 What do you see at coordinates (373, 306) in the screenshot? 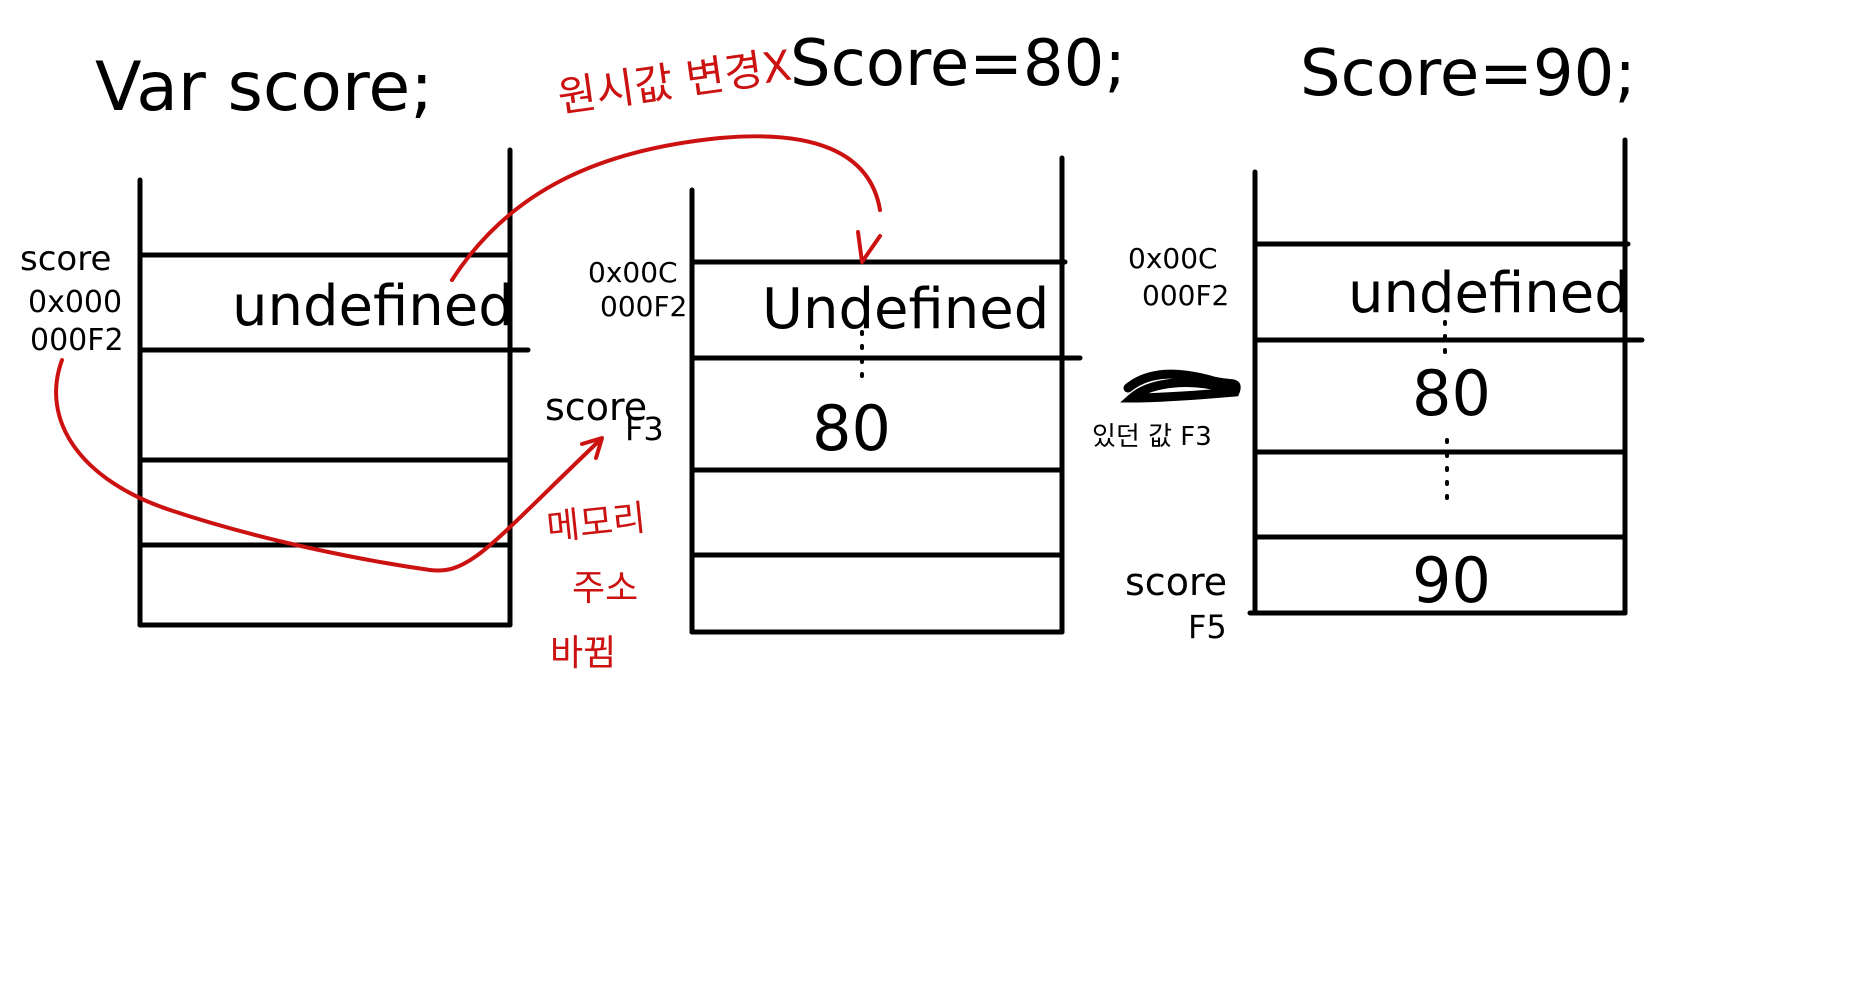
I see `stack-1-cell-value: undefined` at bounding box center [373, 306].